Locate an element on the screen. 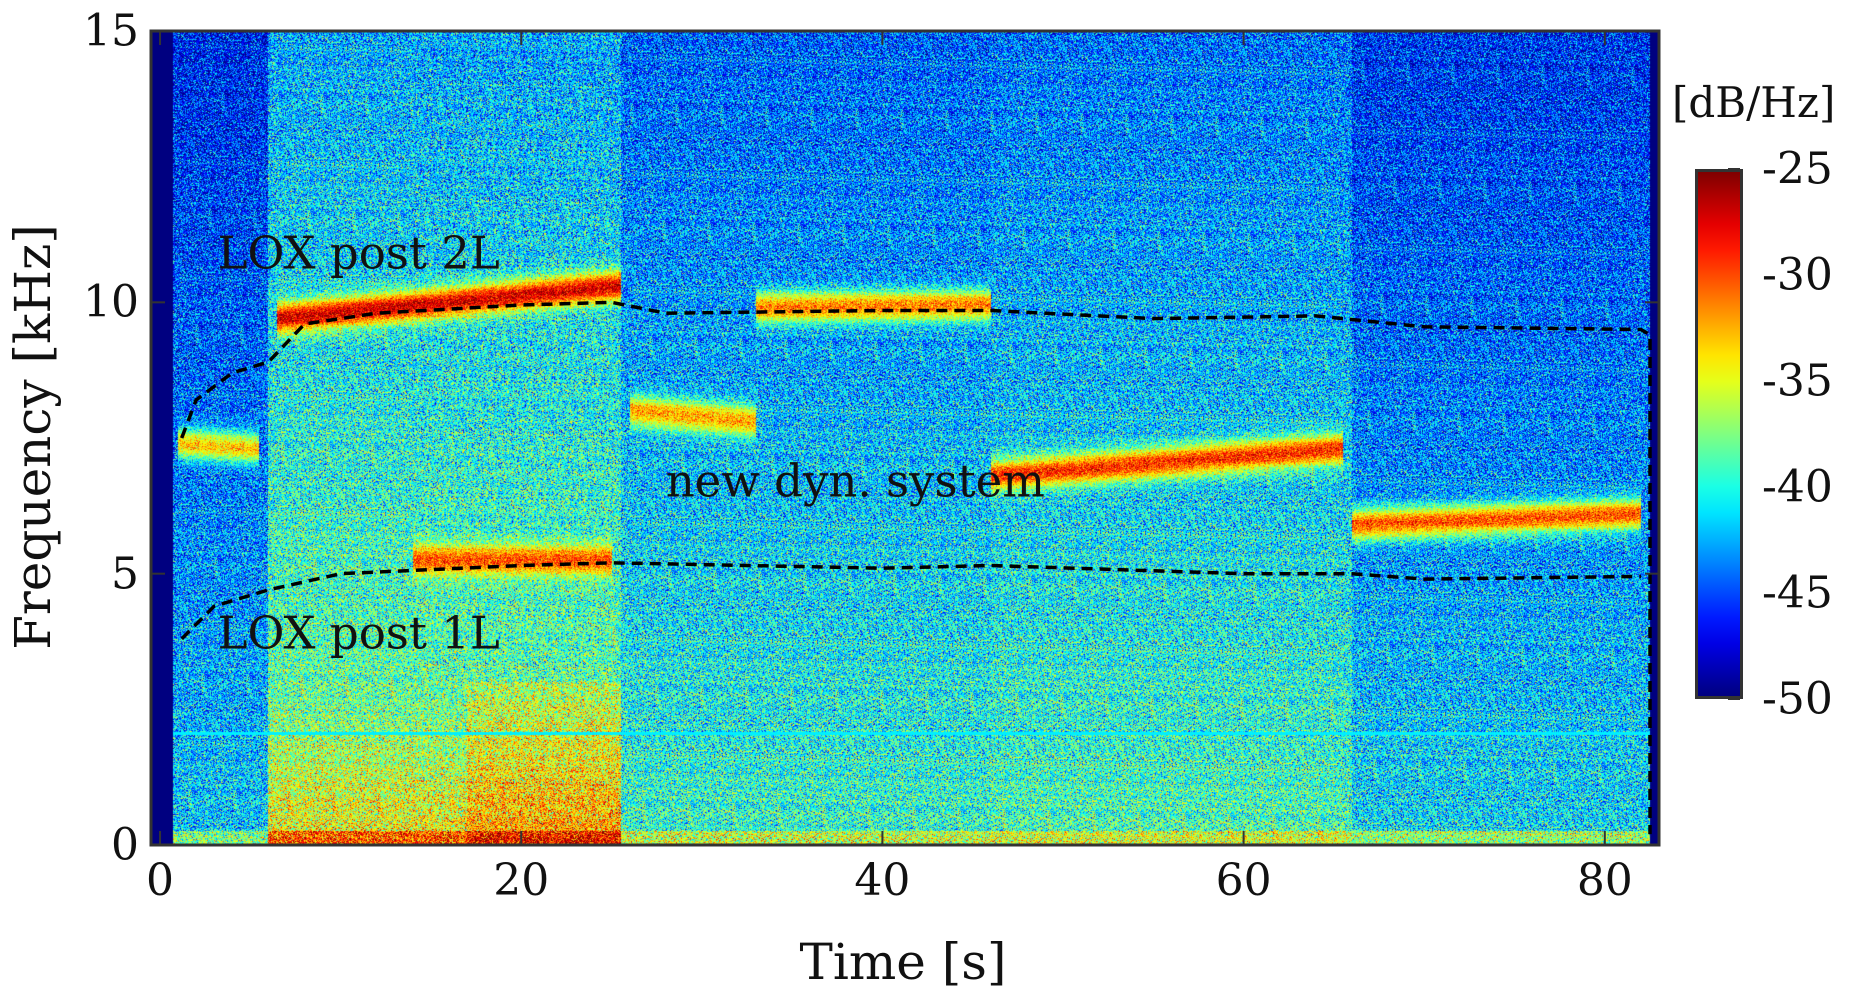  lox-post-1l-dashed-line is located at coordinates (910, 601).